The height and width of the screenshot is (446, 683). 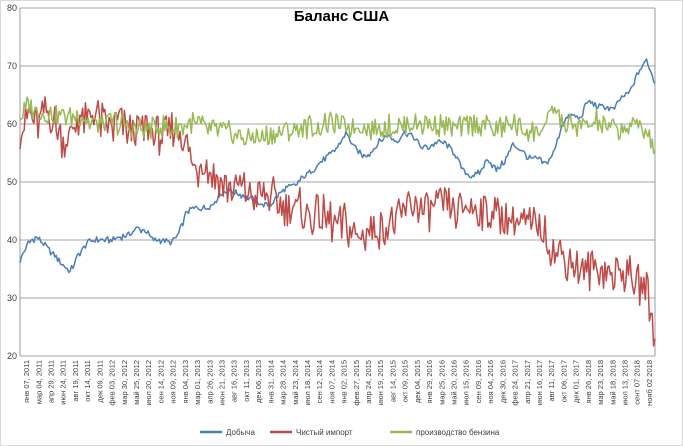 What do you see at coordinates (441, 382) in the screenshot?
I see `x-tick-label: мар 25, 2016` at bounding box center [441, 382].